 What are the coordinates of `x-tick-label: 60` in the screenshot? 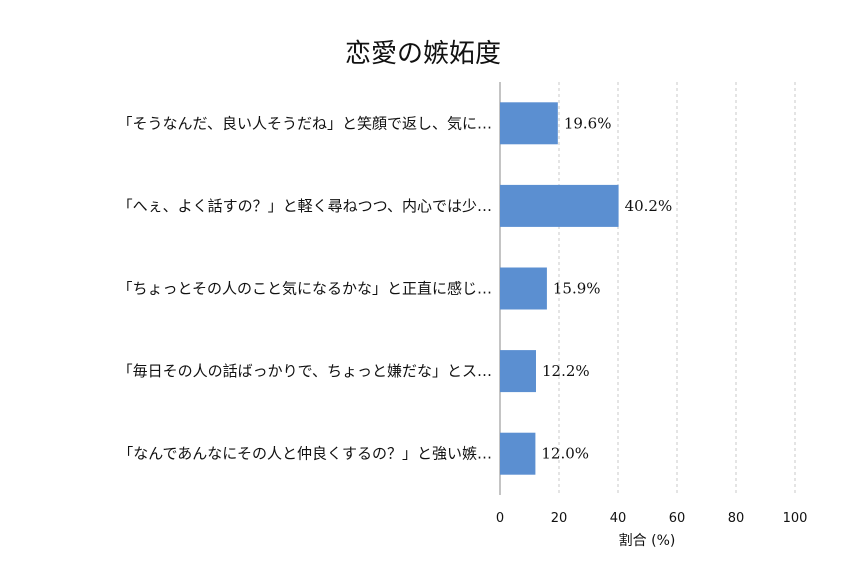 It's located at (677, 518).